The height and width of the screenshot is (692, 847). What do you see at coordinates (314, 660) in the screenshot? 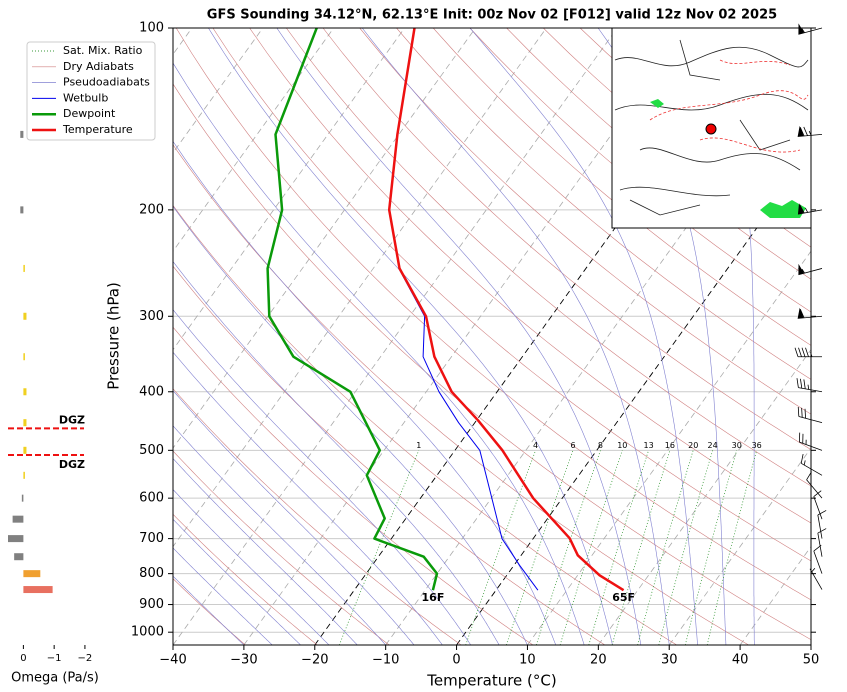
I see `x-tick-label: −20` at bounding box center [314, 660].